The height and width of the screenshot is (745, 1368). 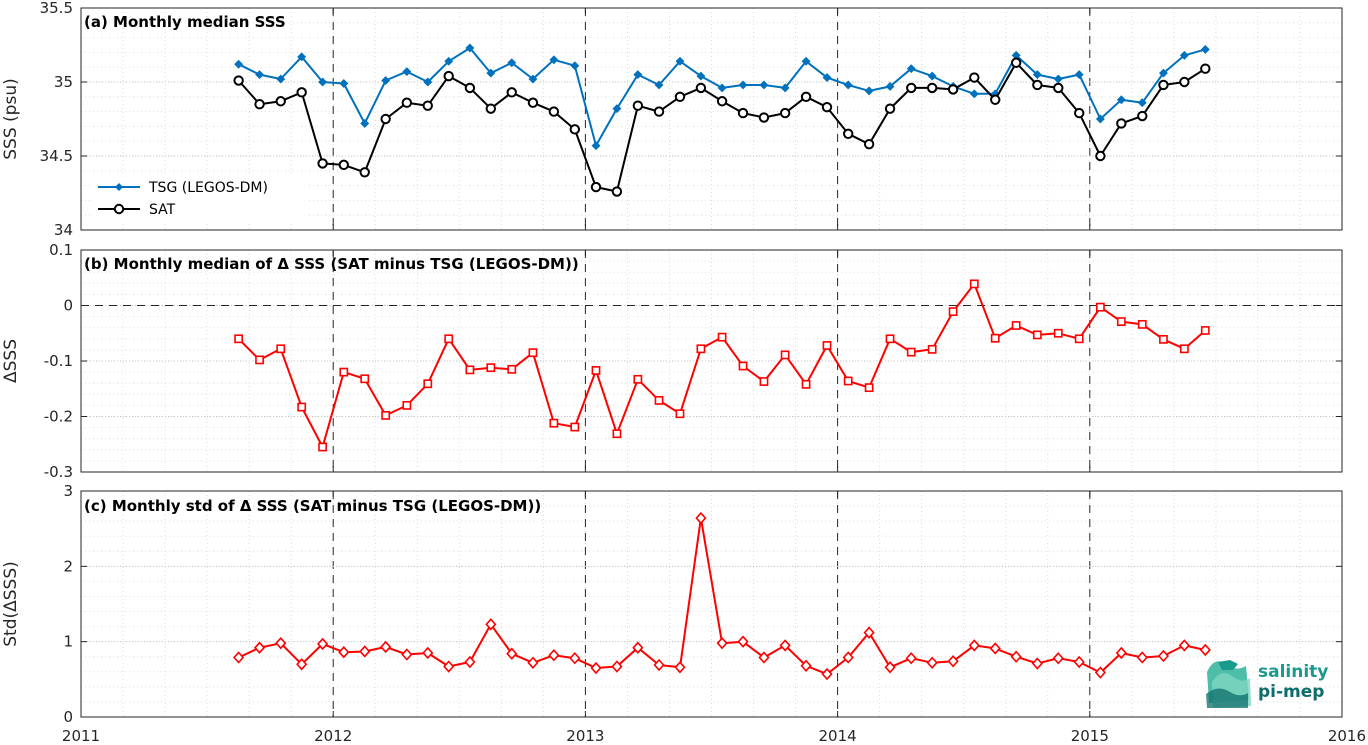 I want to click on legend-box, so click(x=199, y=199).